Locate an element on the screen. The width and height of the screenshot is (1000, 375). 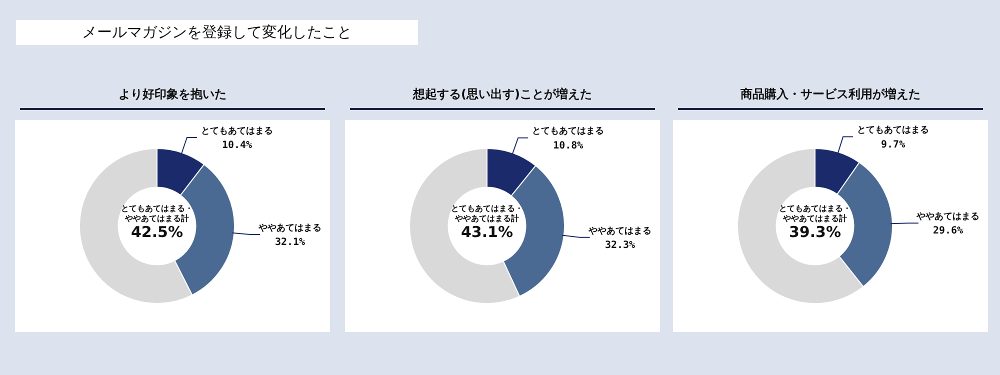
text: 39.3% is located at coordinates (815, 232).